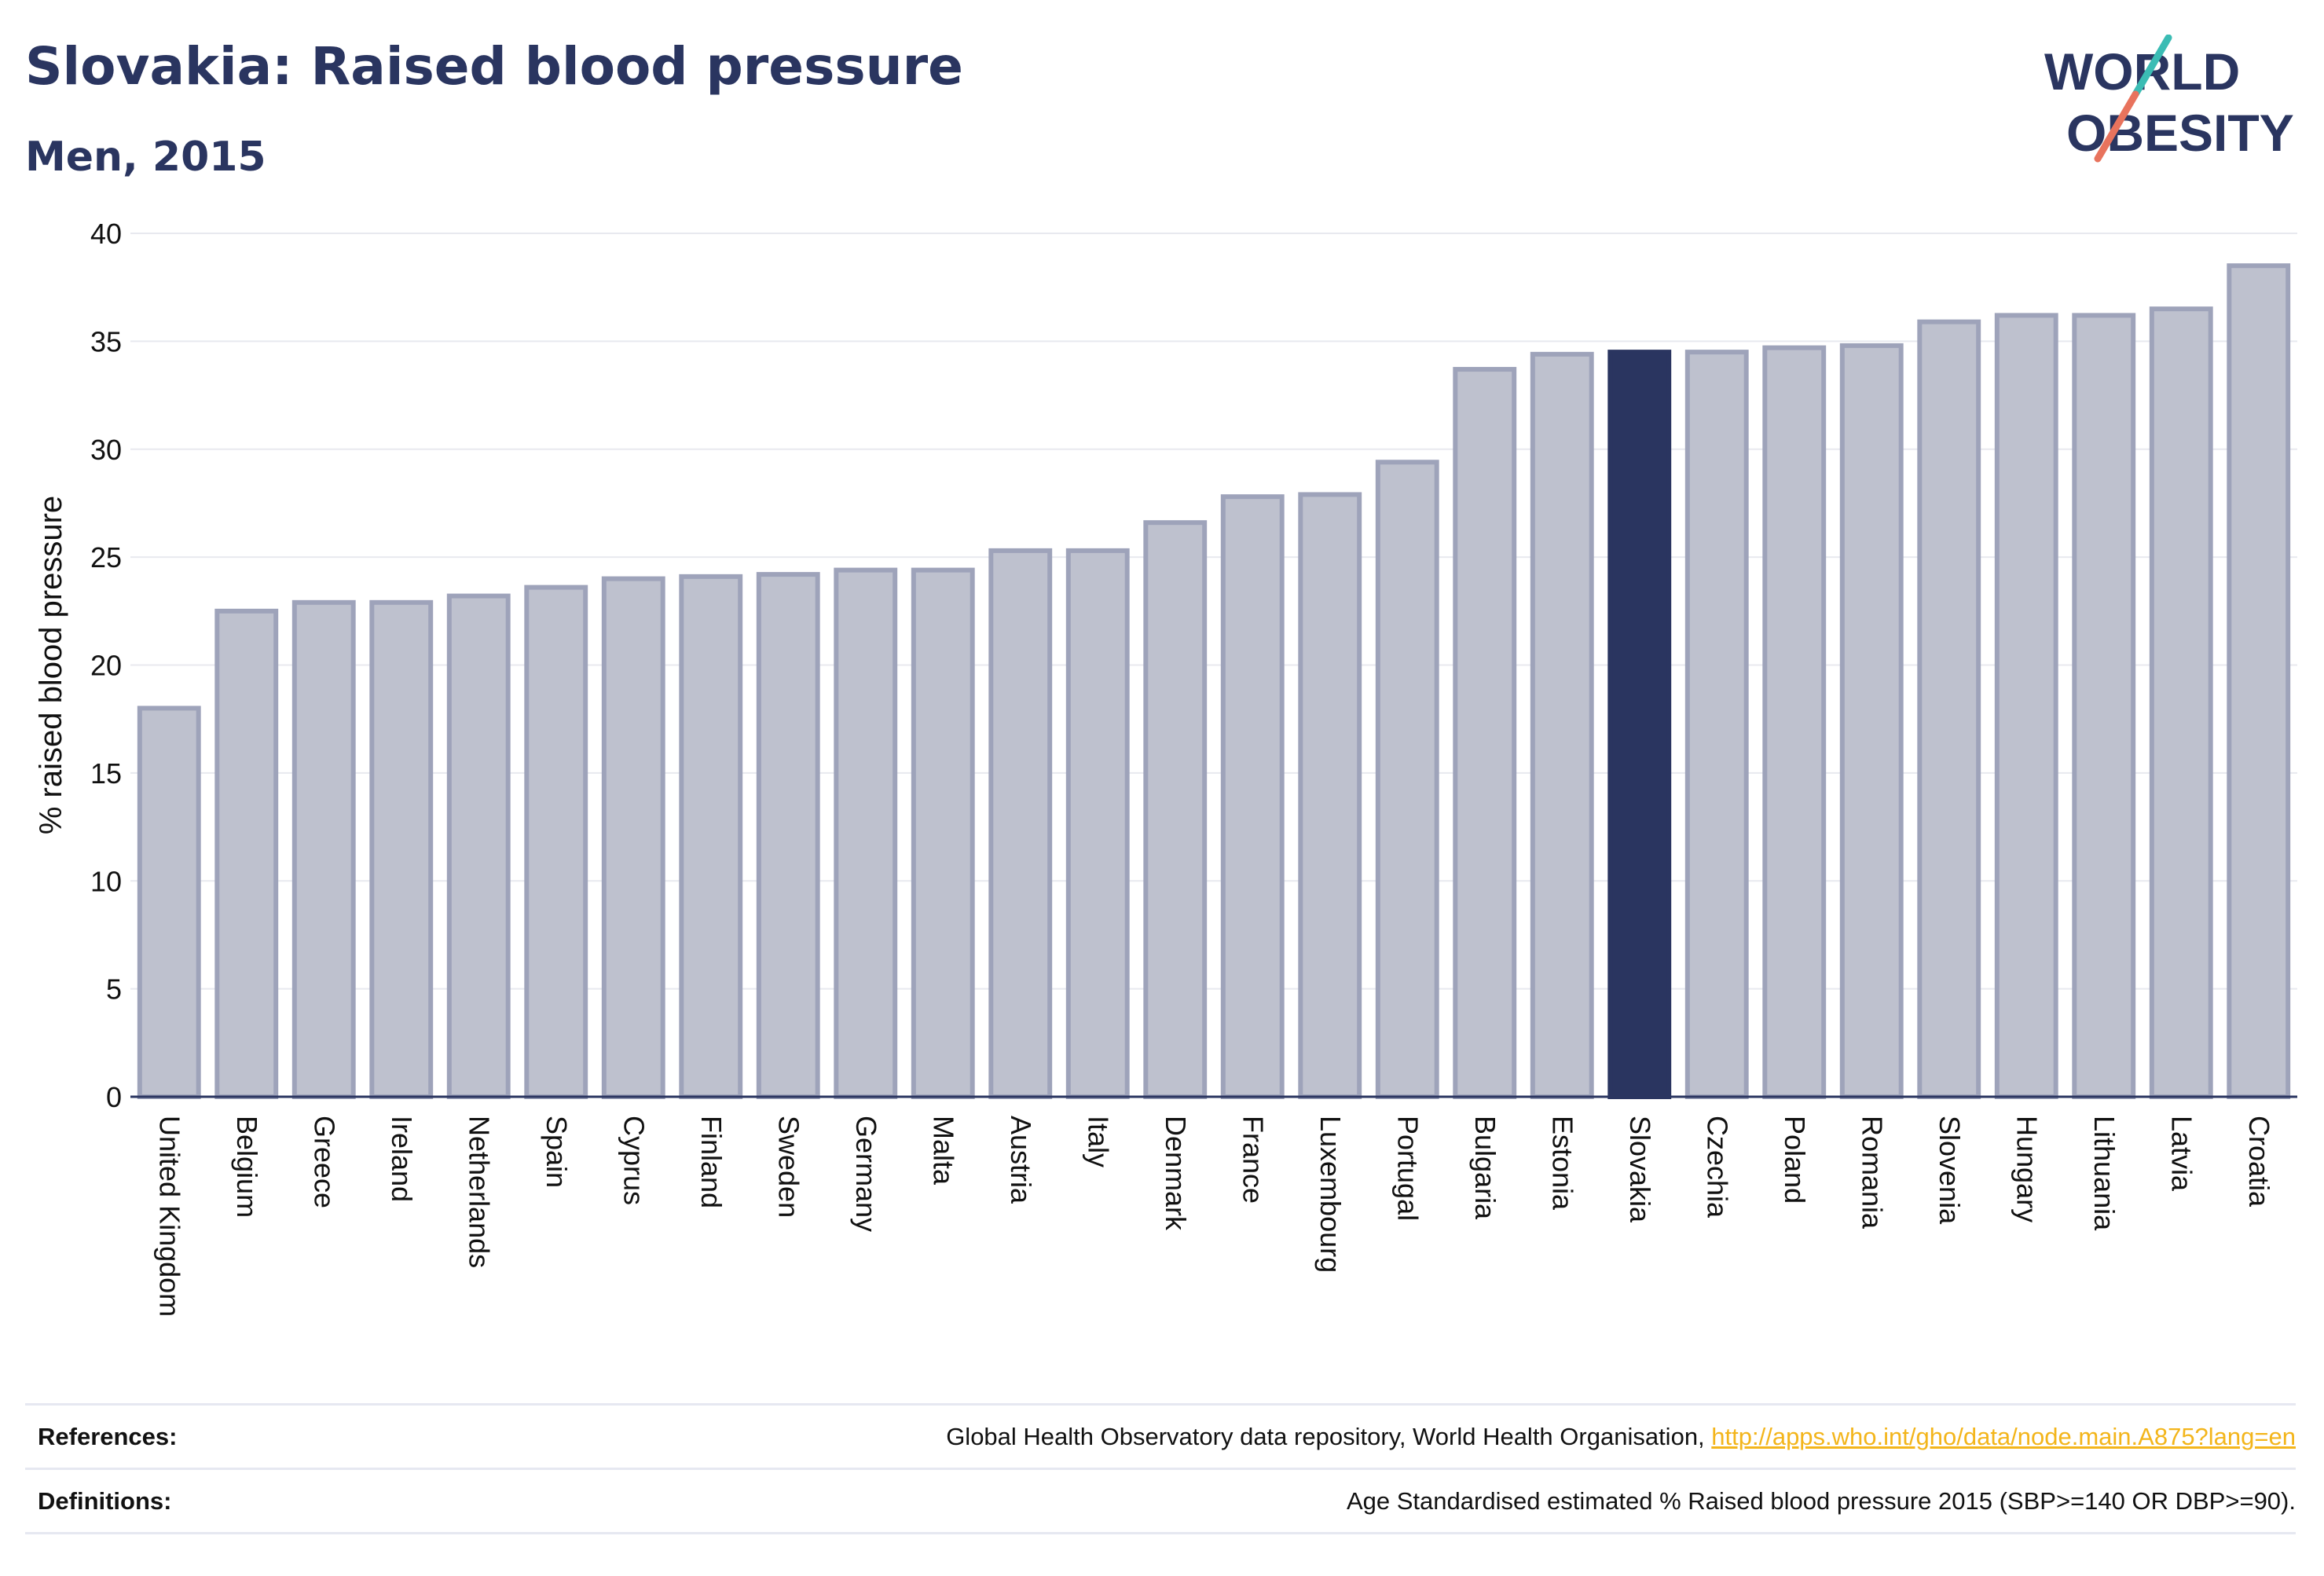 The height and width of the screenshot is (1576, 2324). What do you see at coordinates (788, 1167) in the screenshot?
I see `x-tick-label: Sweden` at bounding box center [788, 1167].